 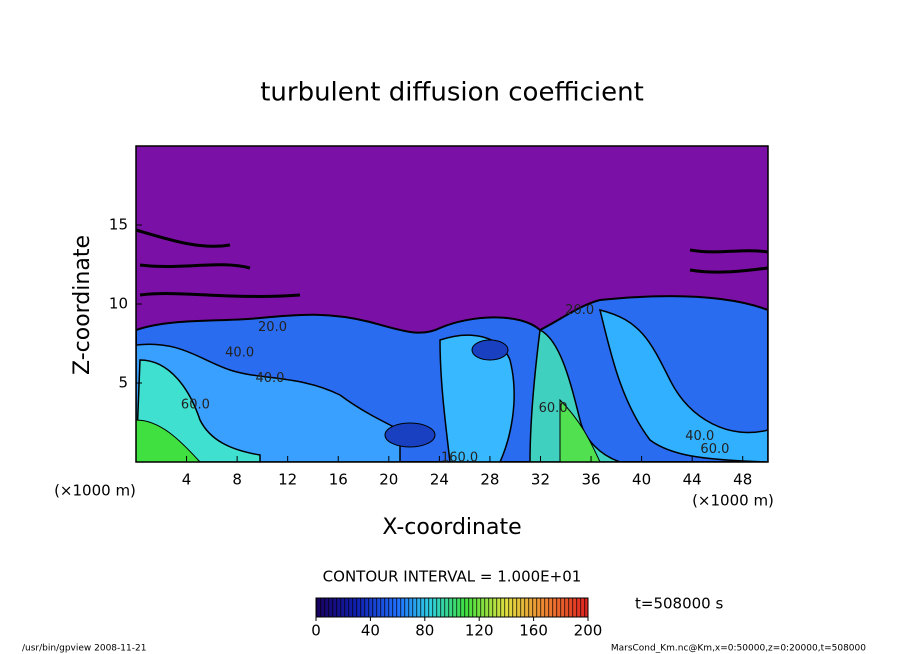 What do you see at coordinates (95, 491) in the screenshot?
I see `y-unit: (×1000 m)` at bounding box center [95, 491].